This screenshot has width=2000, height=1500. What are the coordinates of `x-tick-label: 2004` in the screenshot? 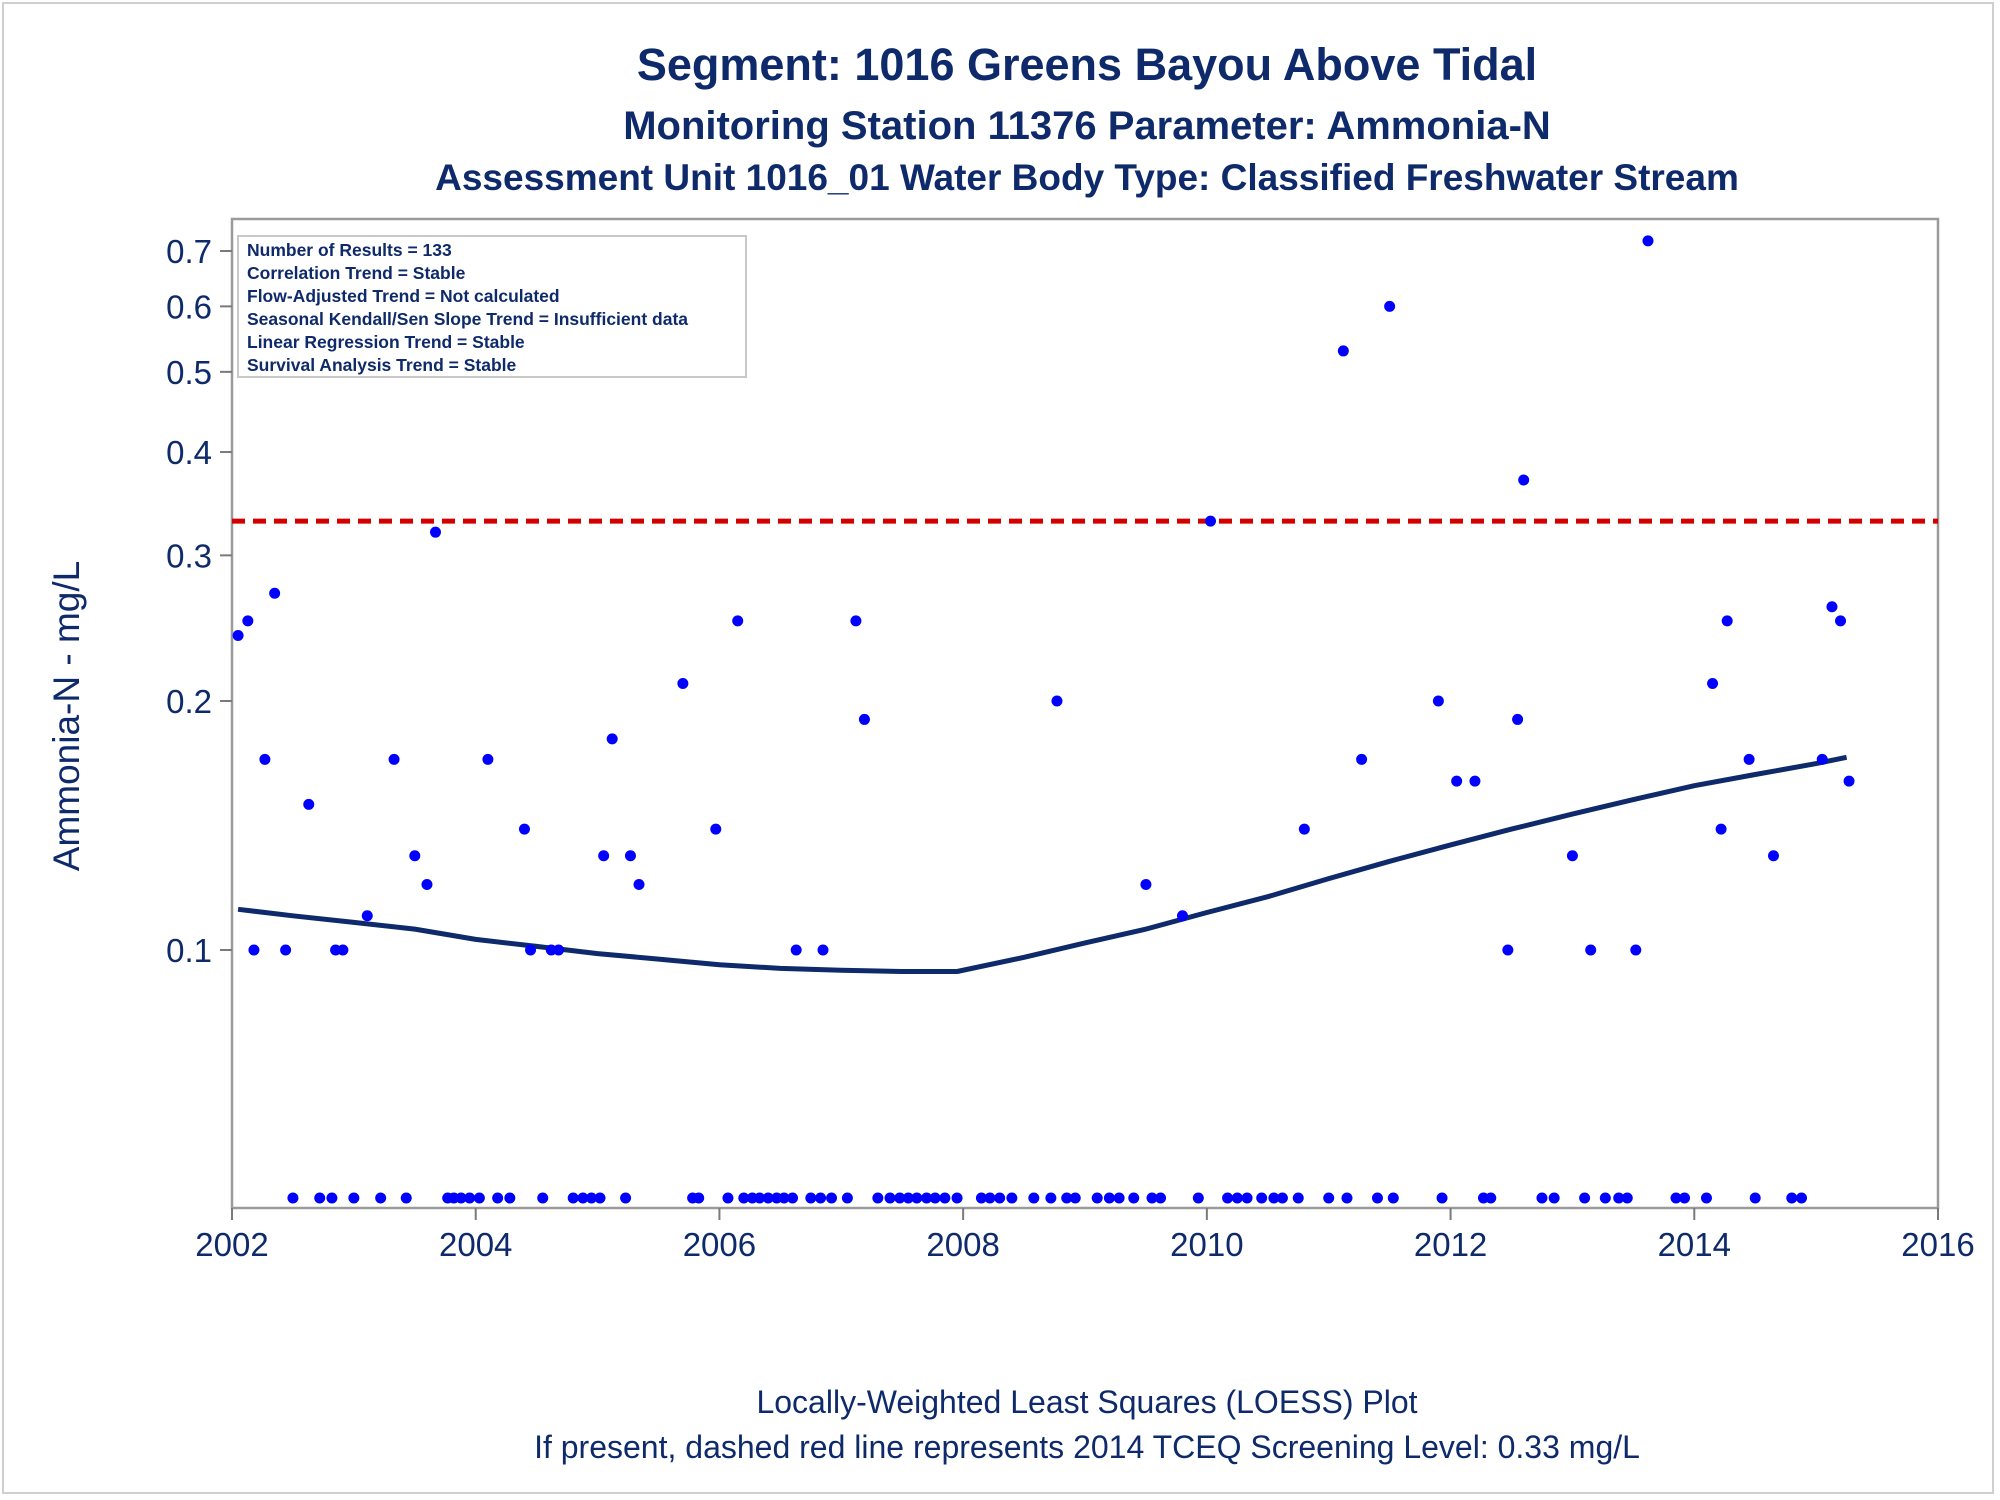 It's located at (475, 1244).